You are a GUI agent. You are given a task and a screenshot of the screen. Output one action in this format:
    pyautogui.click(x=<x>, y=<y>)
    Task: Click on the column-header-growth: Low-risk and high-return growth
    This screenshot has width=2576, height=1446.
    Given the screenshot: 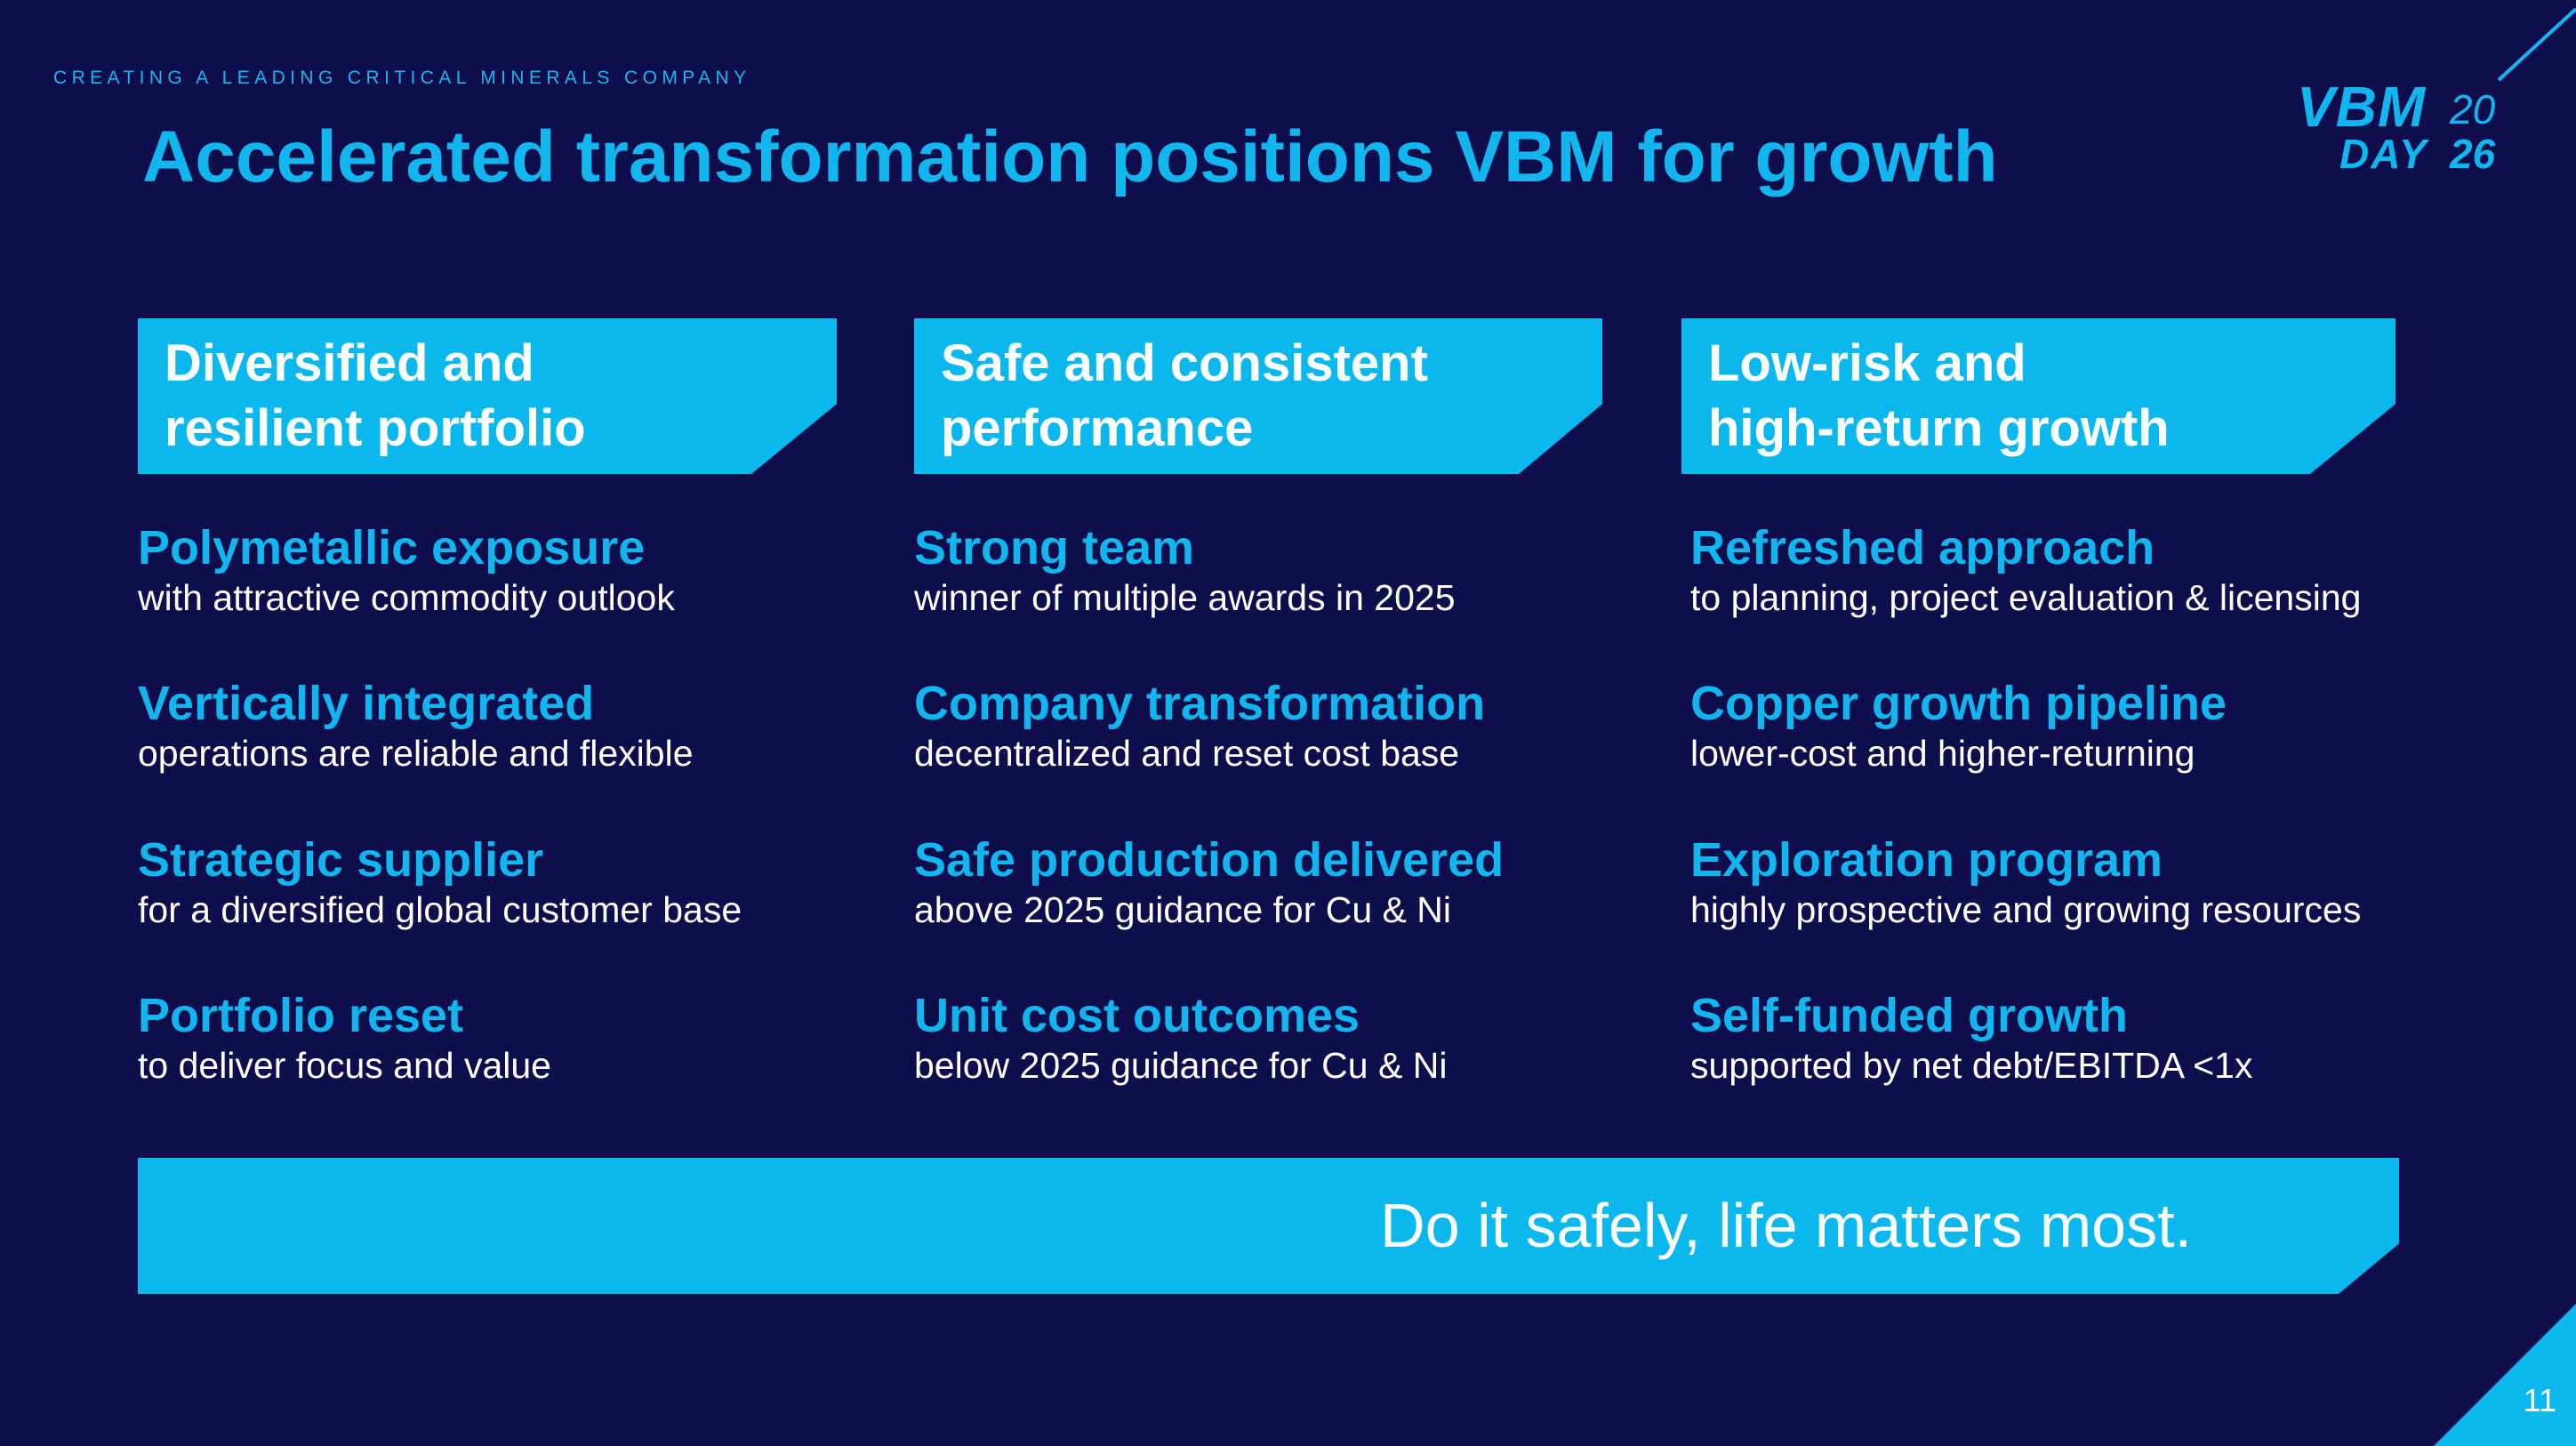 What is the action you would take?
    pyautogui.click(x=2038, y=396)
    